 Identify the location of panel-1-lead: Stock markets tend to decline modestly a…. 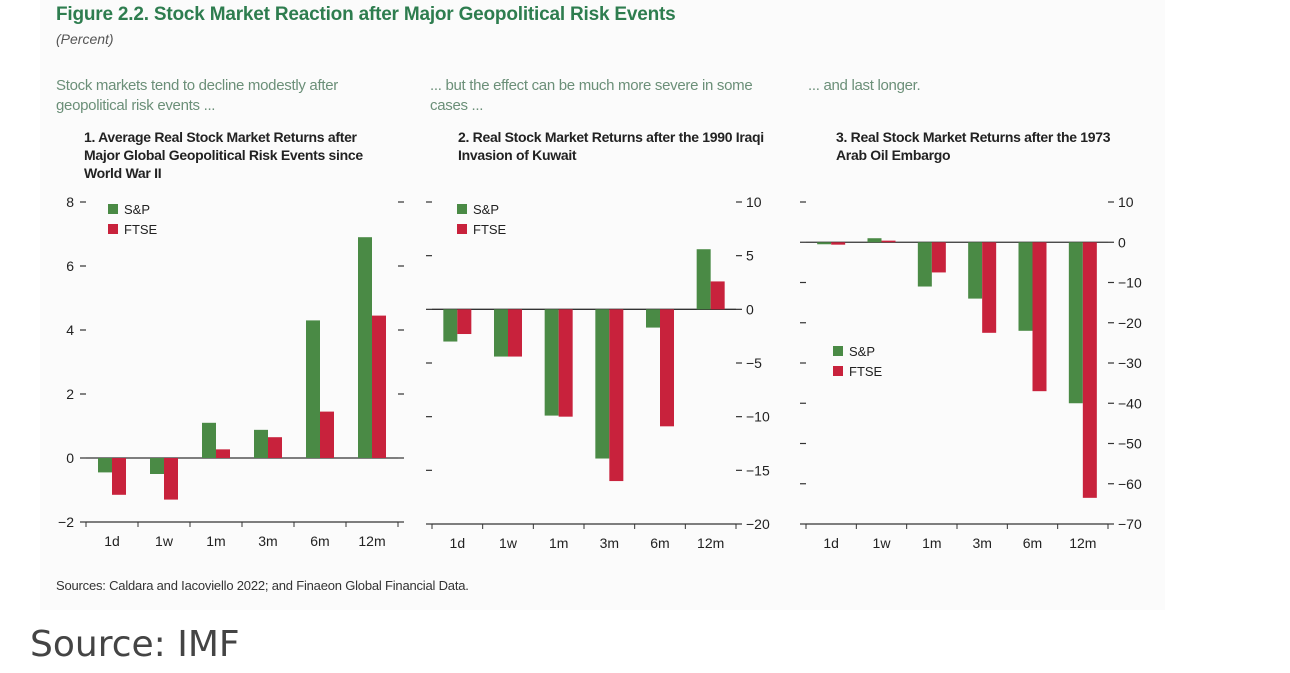
(197, 95).